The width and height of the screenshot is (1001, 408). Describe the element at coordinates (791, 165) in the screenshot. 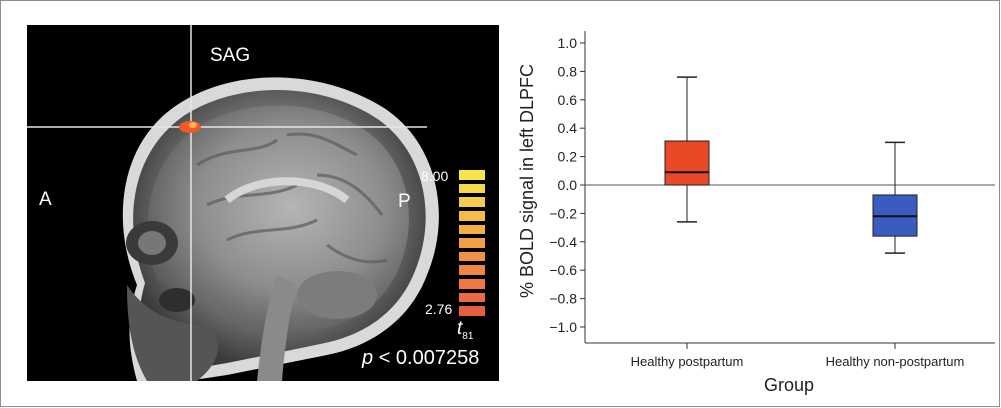

I see `box-plot-series` at that location.